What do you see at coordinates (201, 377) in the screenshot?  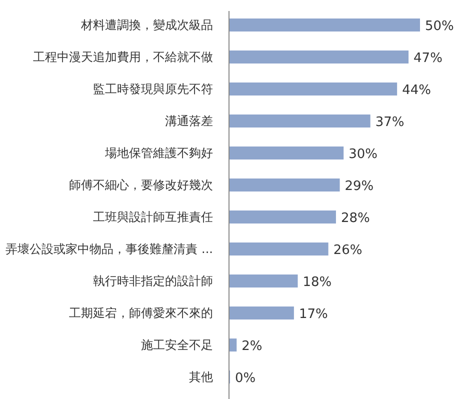 I see `y-tick-label: 其他` at bounding box center [201, 377].